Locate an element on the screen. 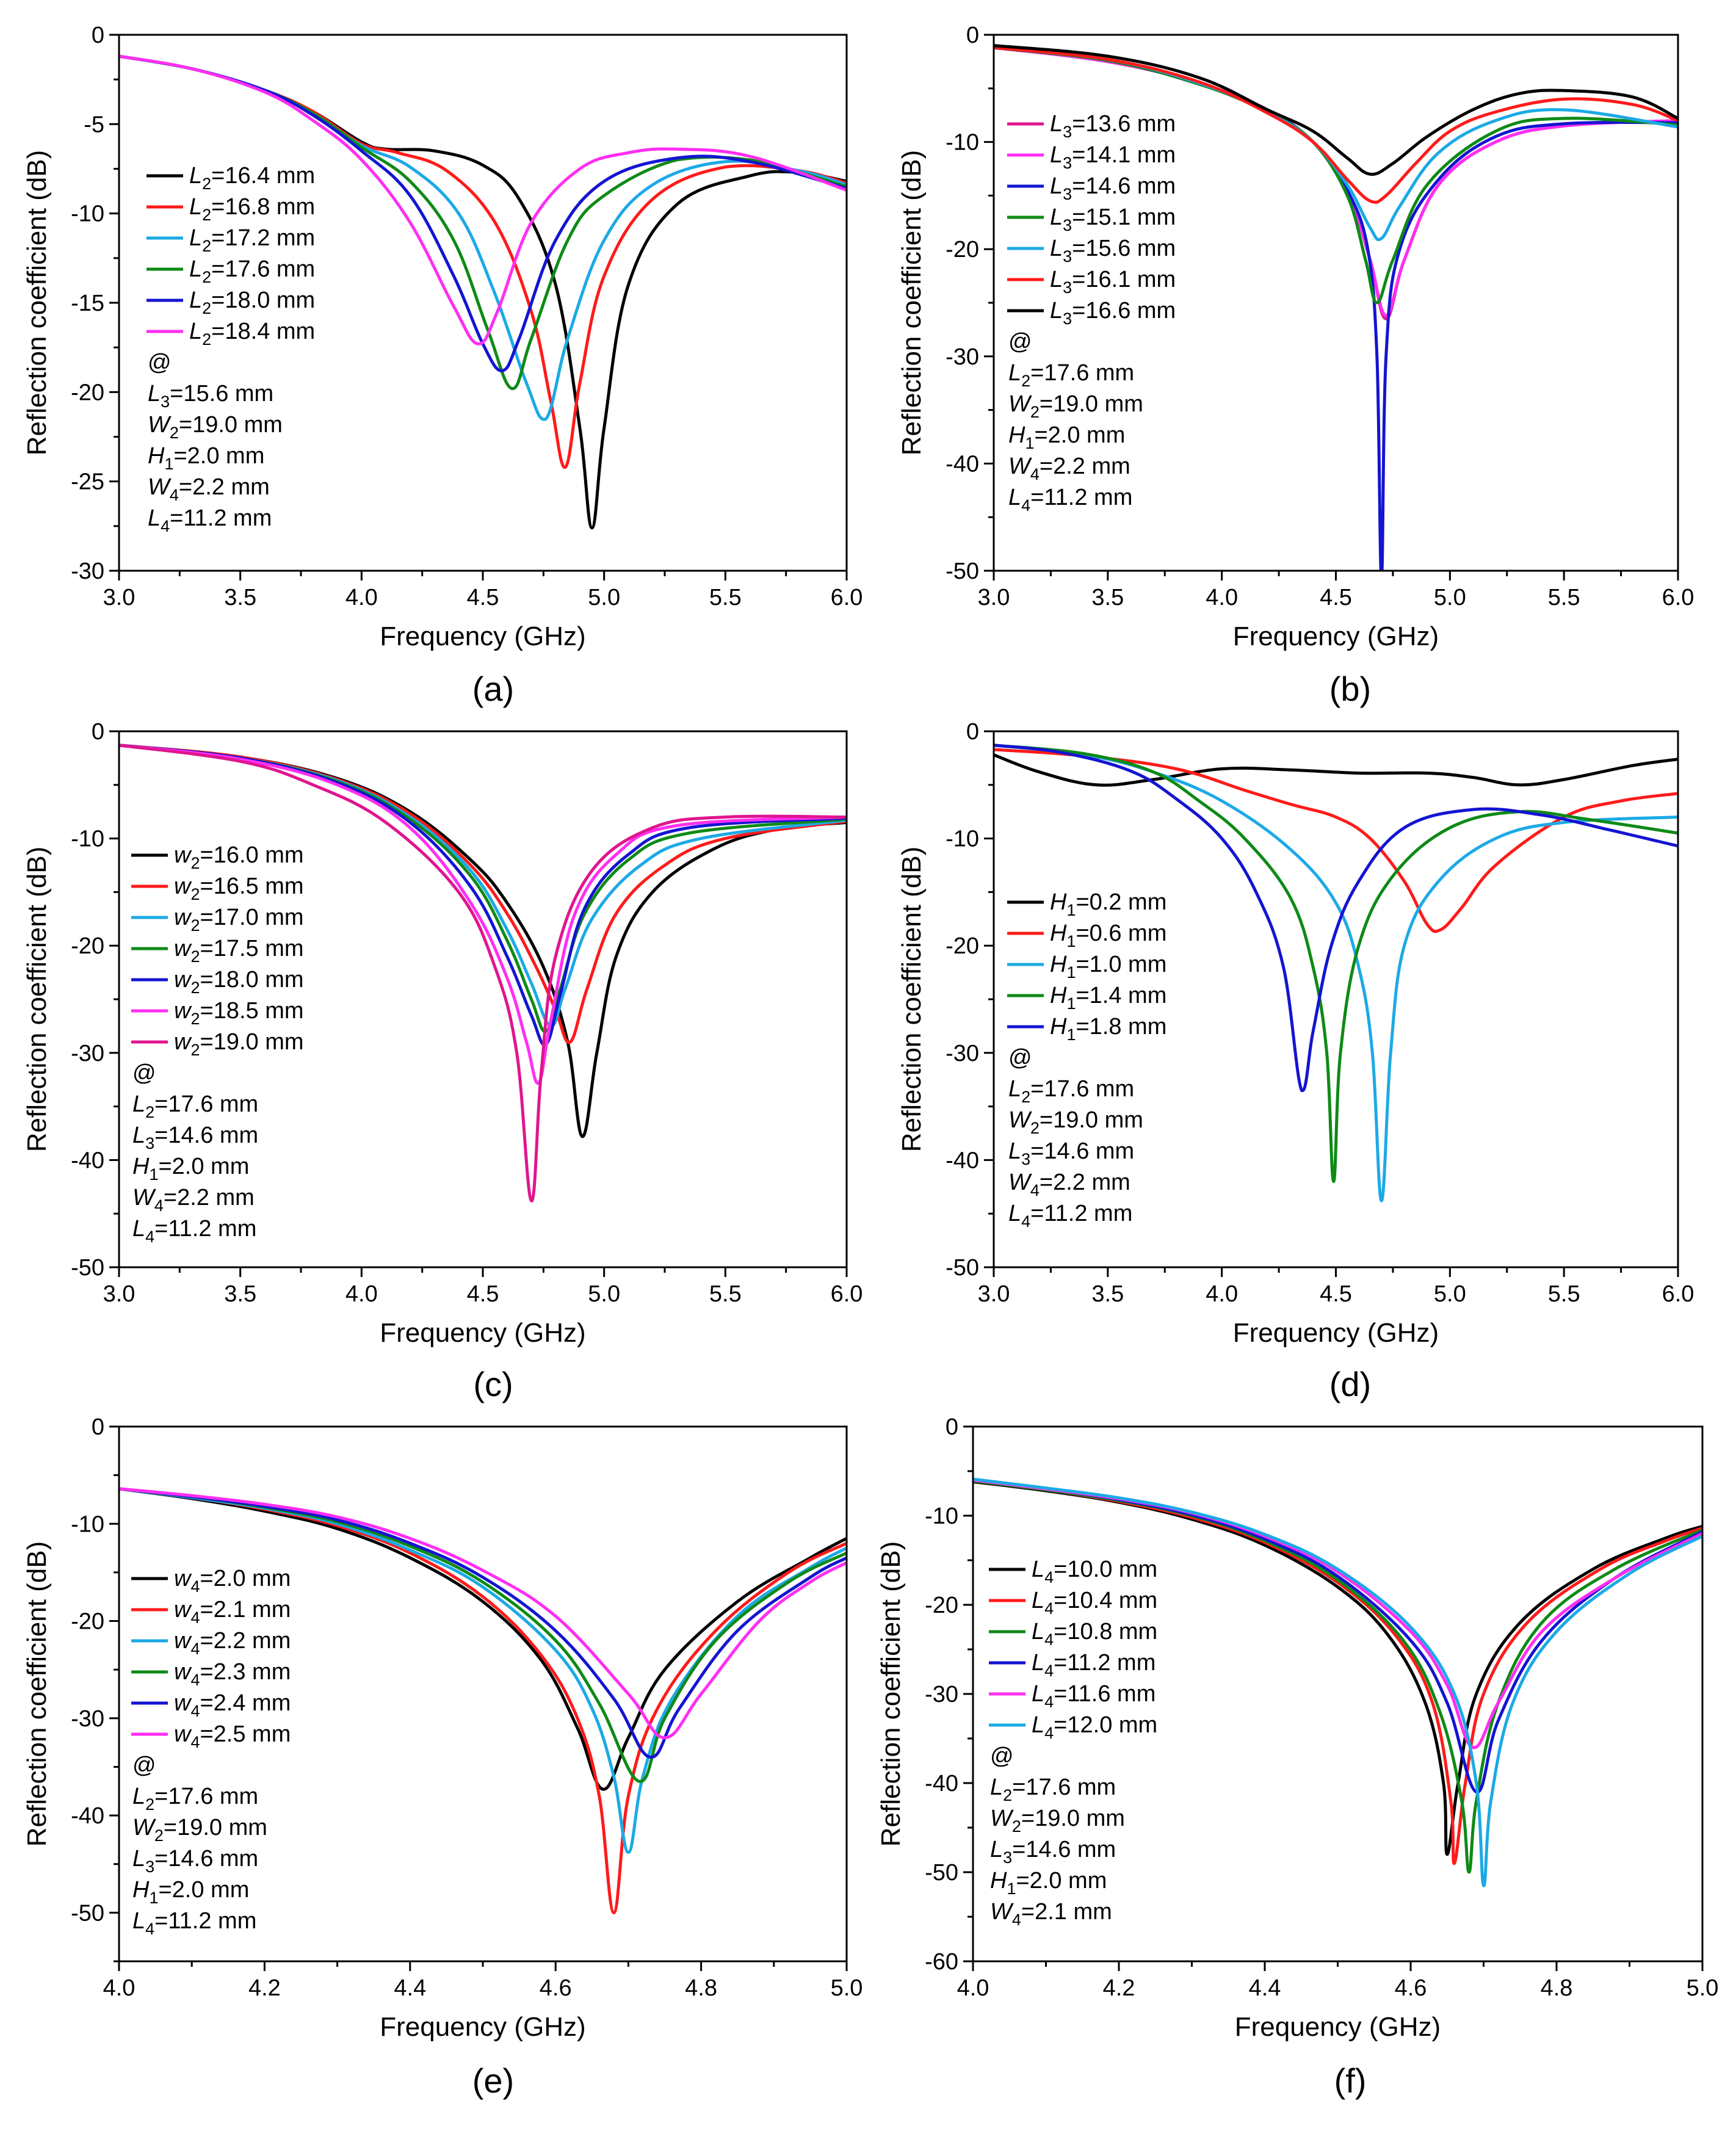 The height and width of the screenshot is (2131, 1736). legend-entry-1: L4=10.0 mm is located at coordinates (1094, 1571).